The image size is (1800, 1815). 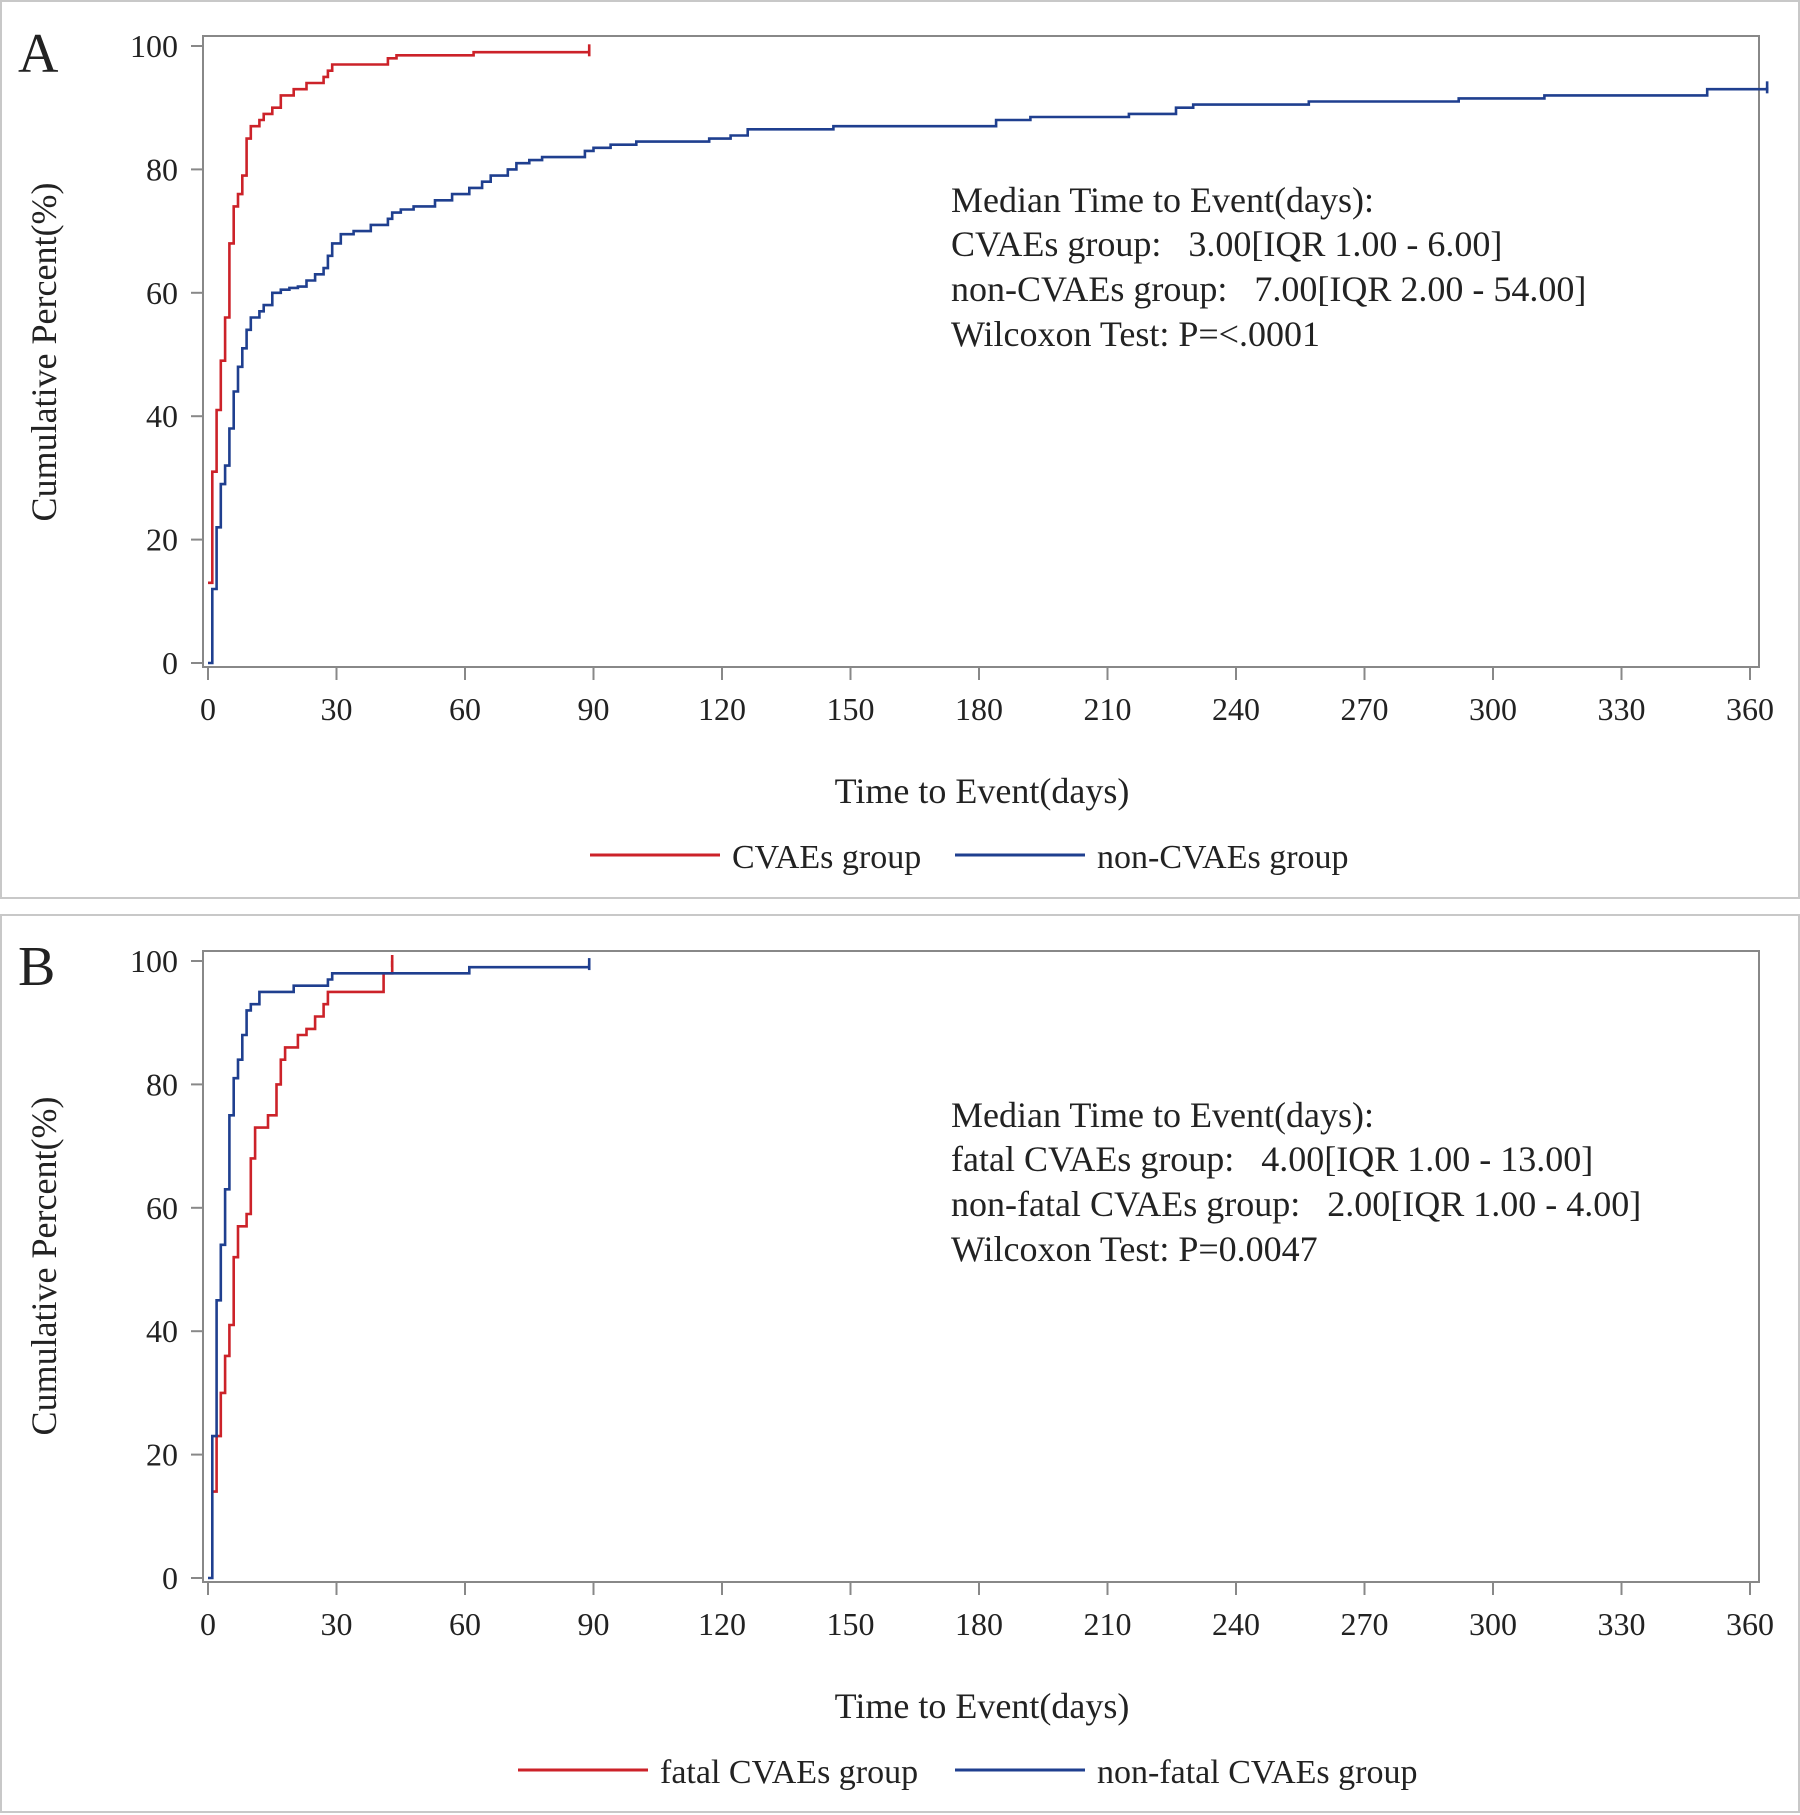 I want to click on panel-b-legend: fatal CVAEs group non-fatal CVAEs group, so click(x=967, y=1772).